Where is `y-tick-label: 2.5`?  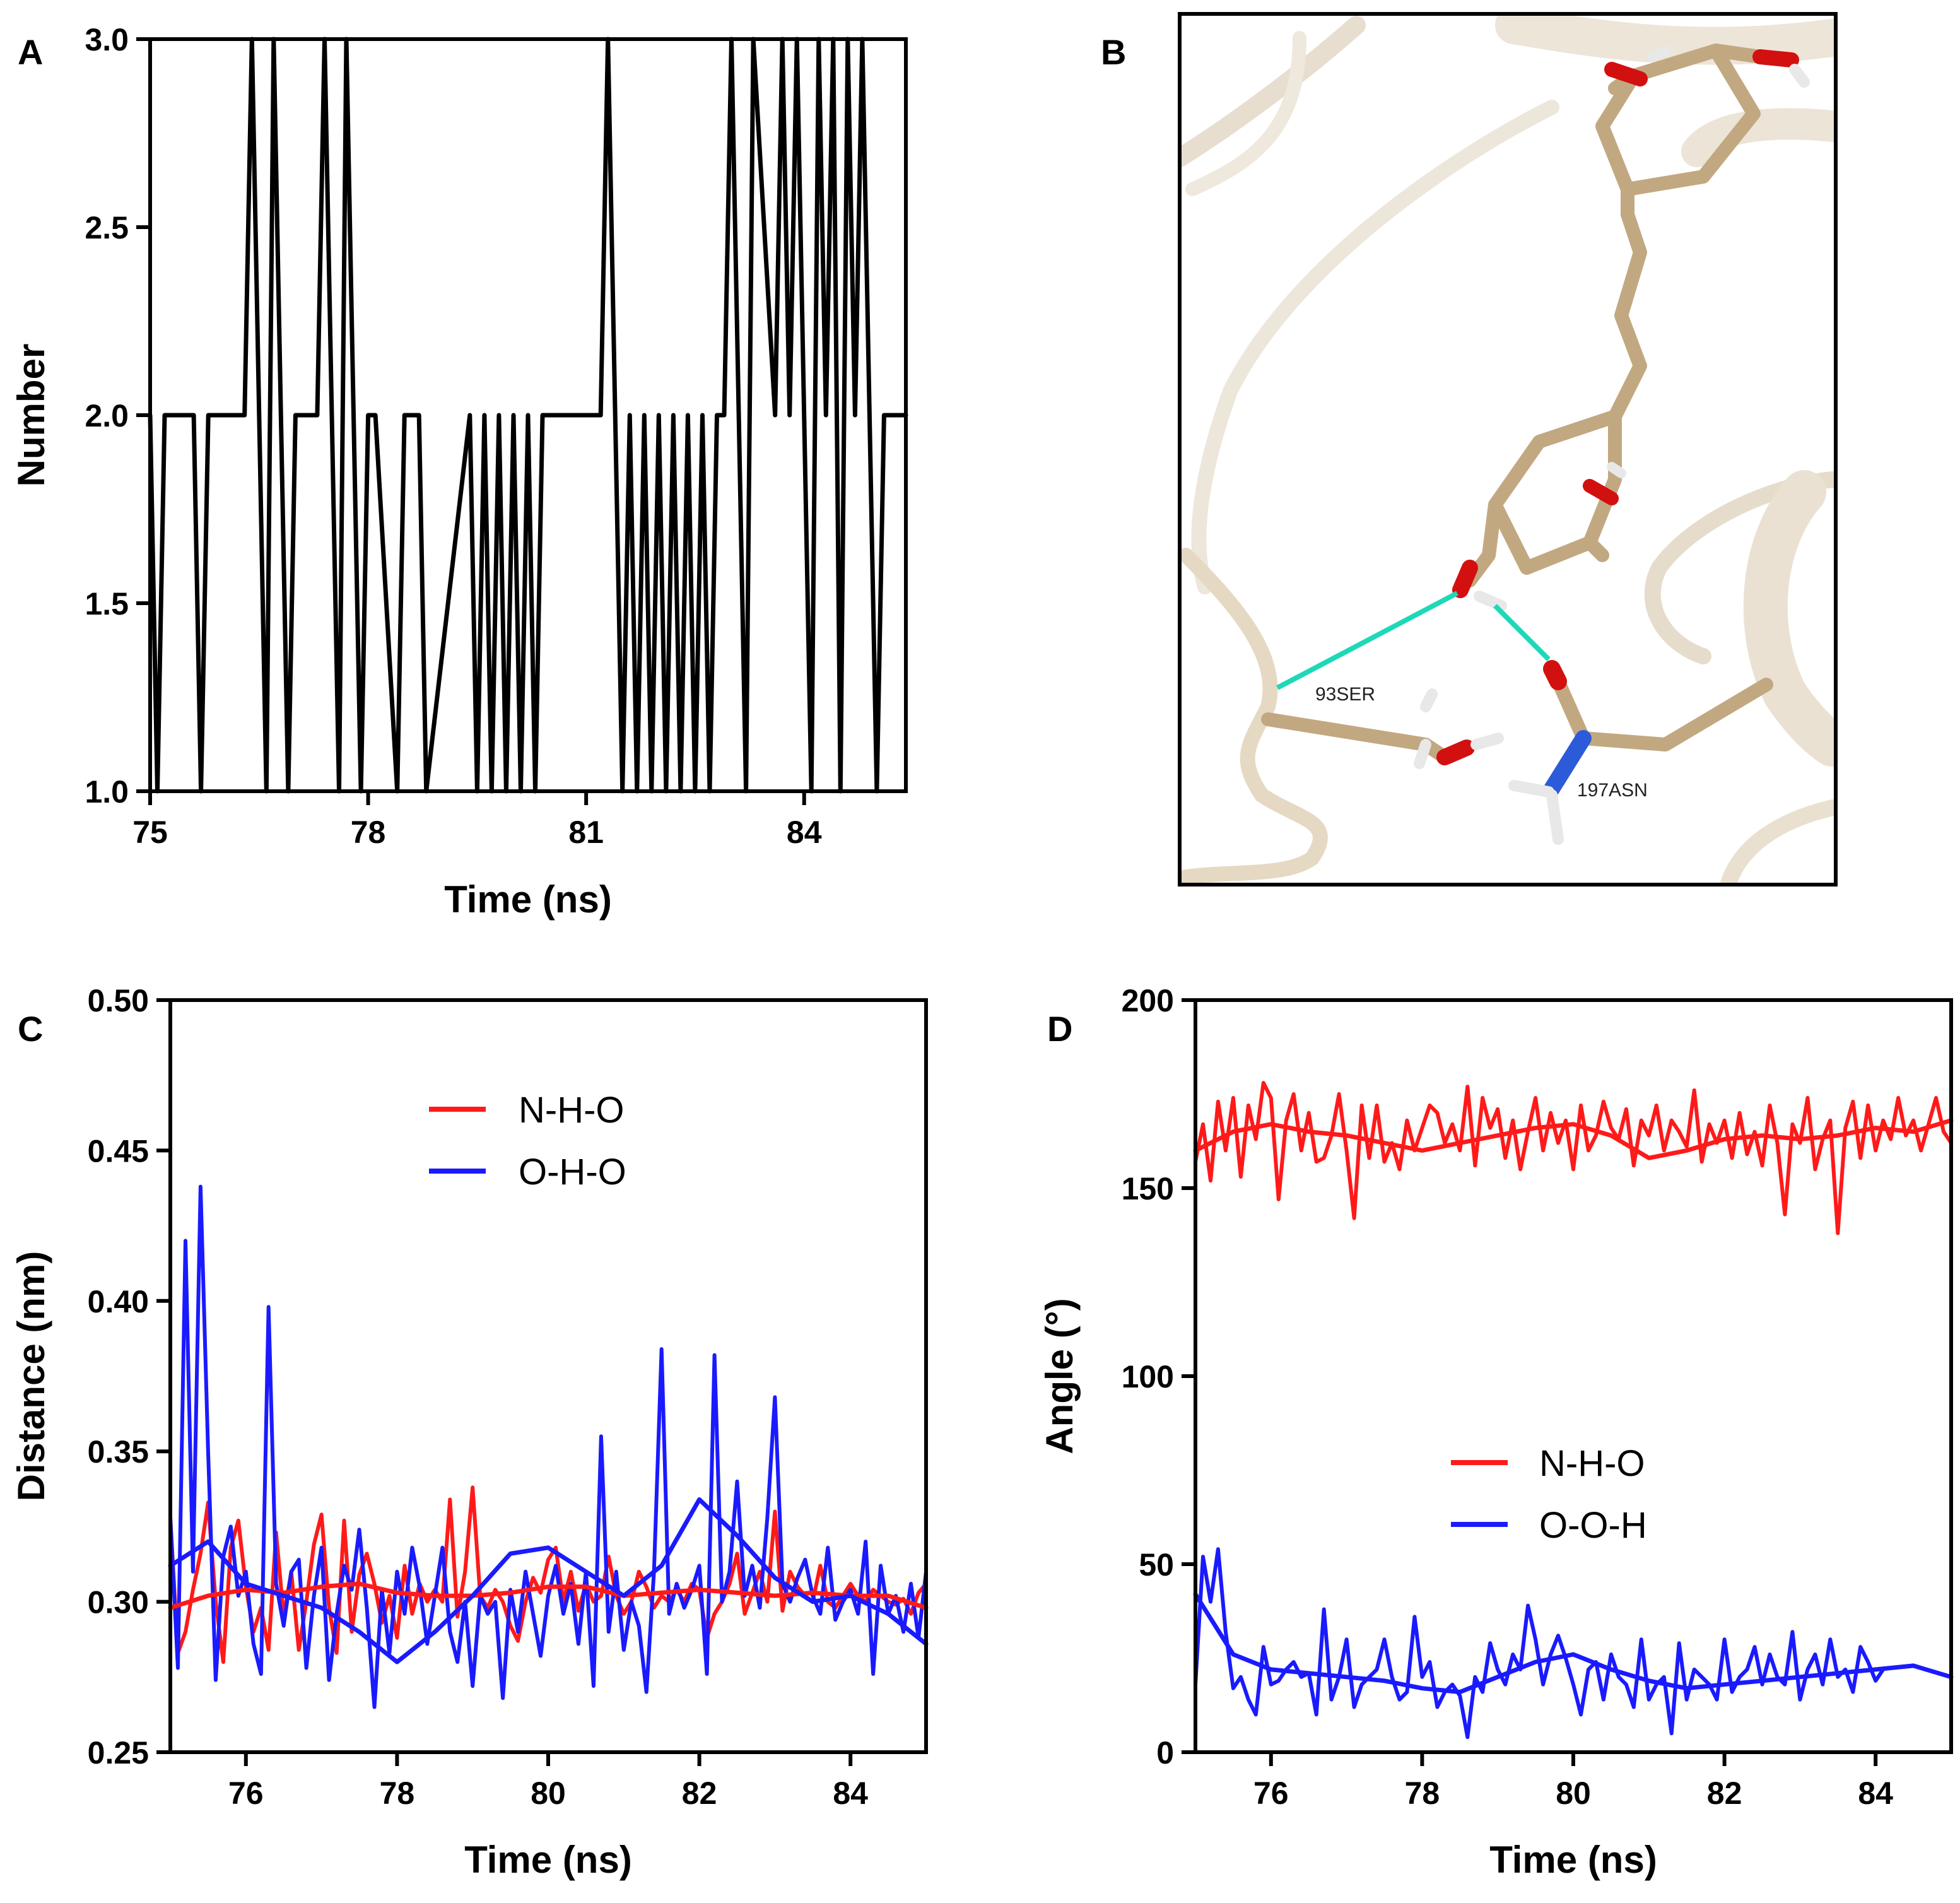 y-tick-label: 2.5 is located at coordinates (107, 227).